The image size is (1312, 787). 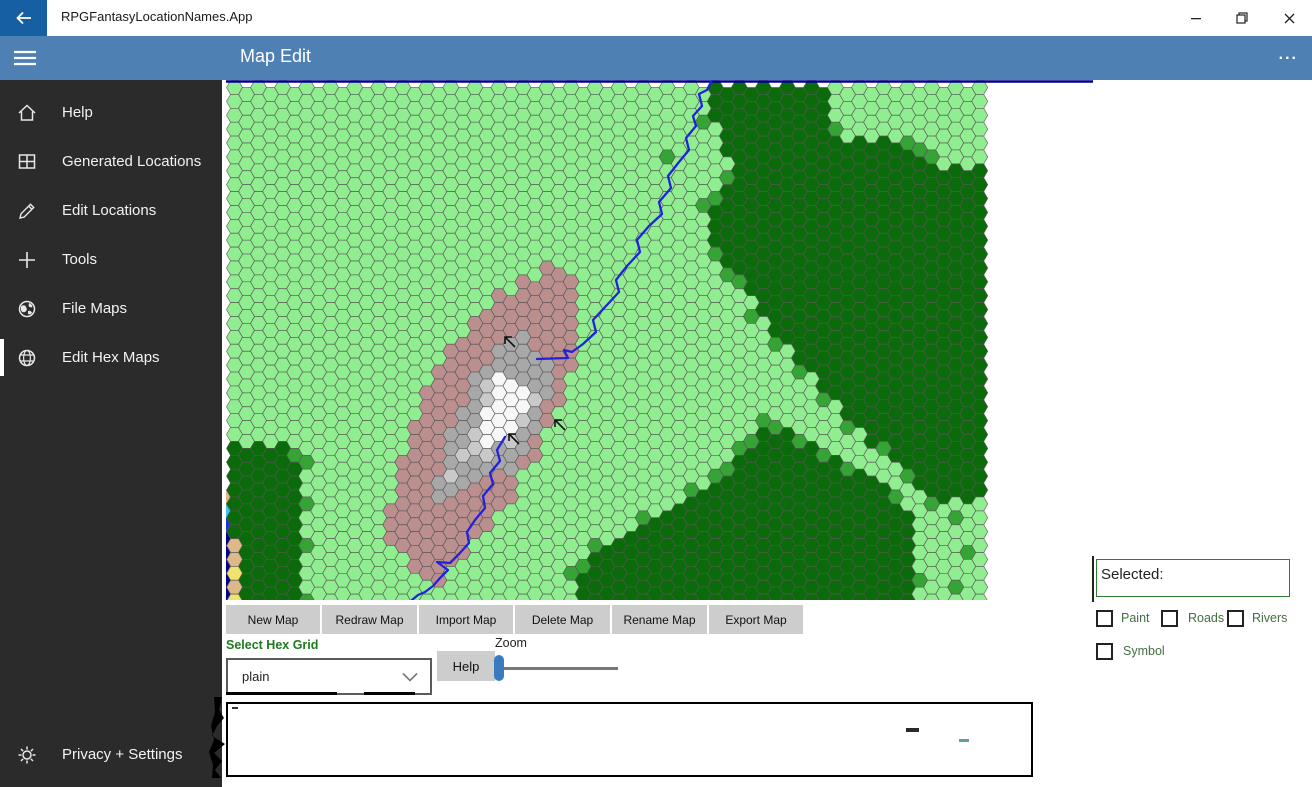 What do you see at coordinates (217, 737) in the screenshot?
I see `drag-handle-artifact` at bounding box center [217, 737].